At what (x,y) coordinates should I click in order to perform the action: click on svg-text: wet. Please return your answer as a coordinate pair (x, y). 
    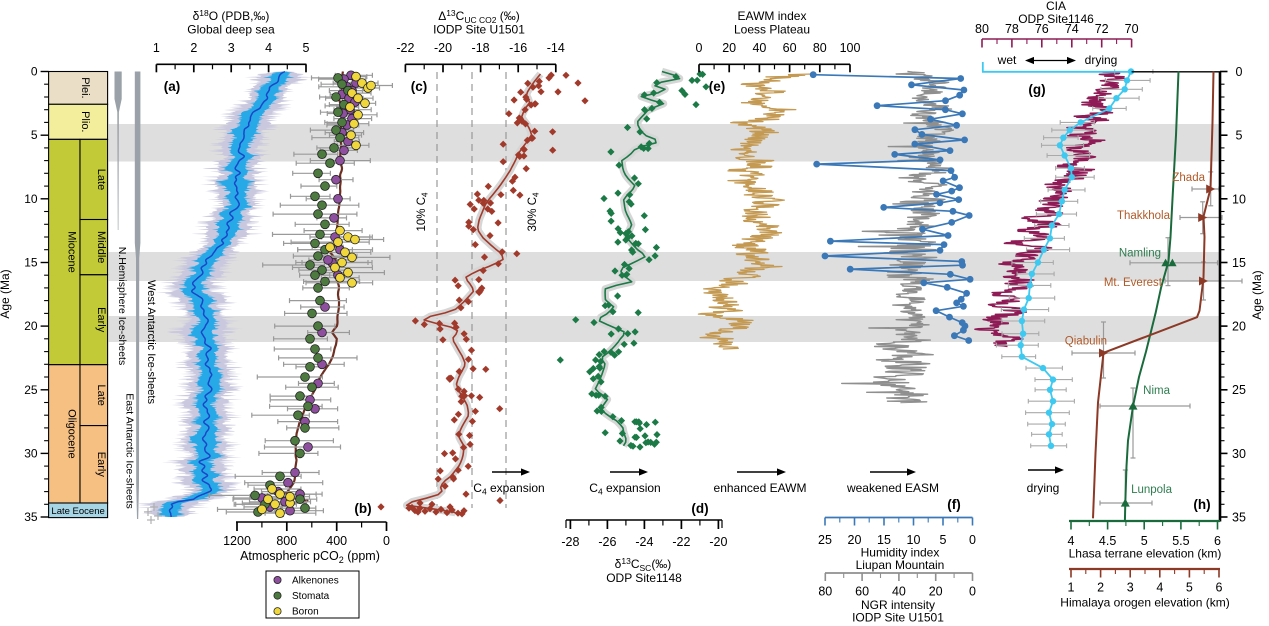
    Looking at the image, I should click on (1007, 60).